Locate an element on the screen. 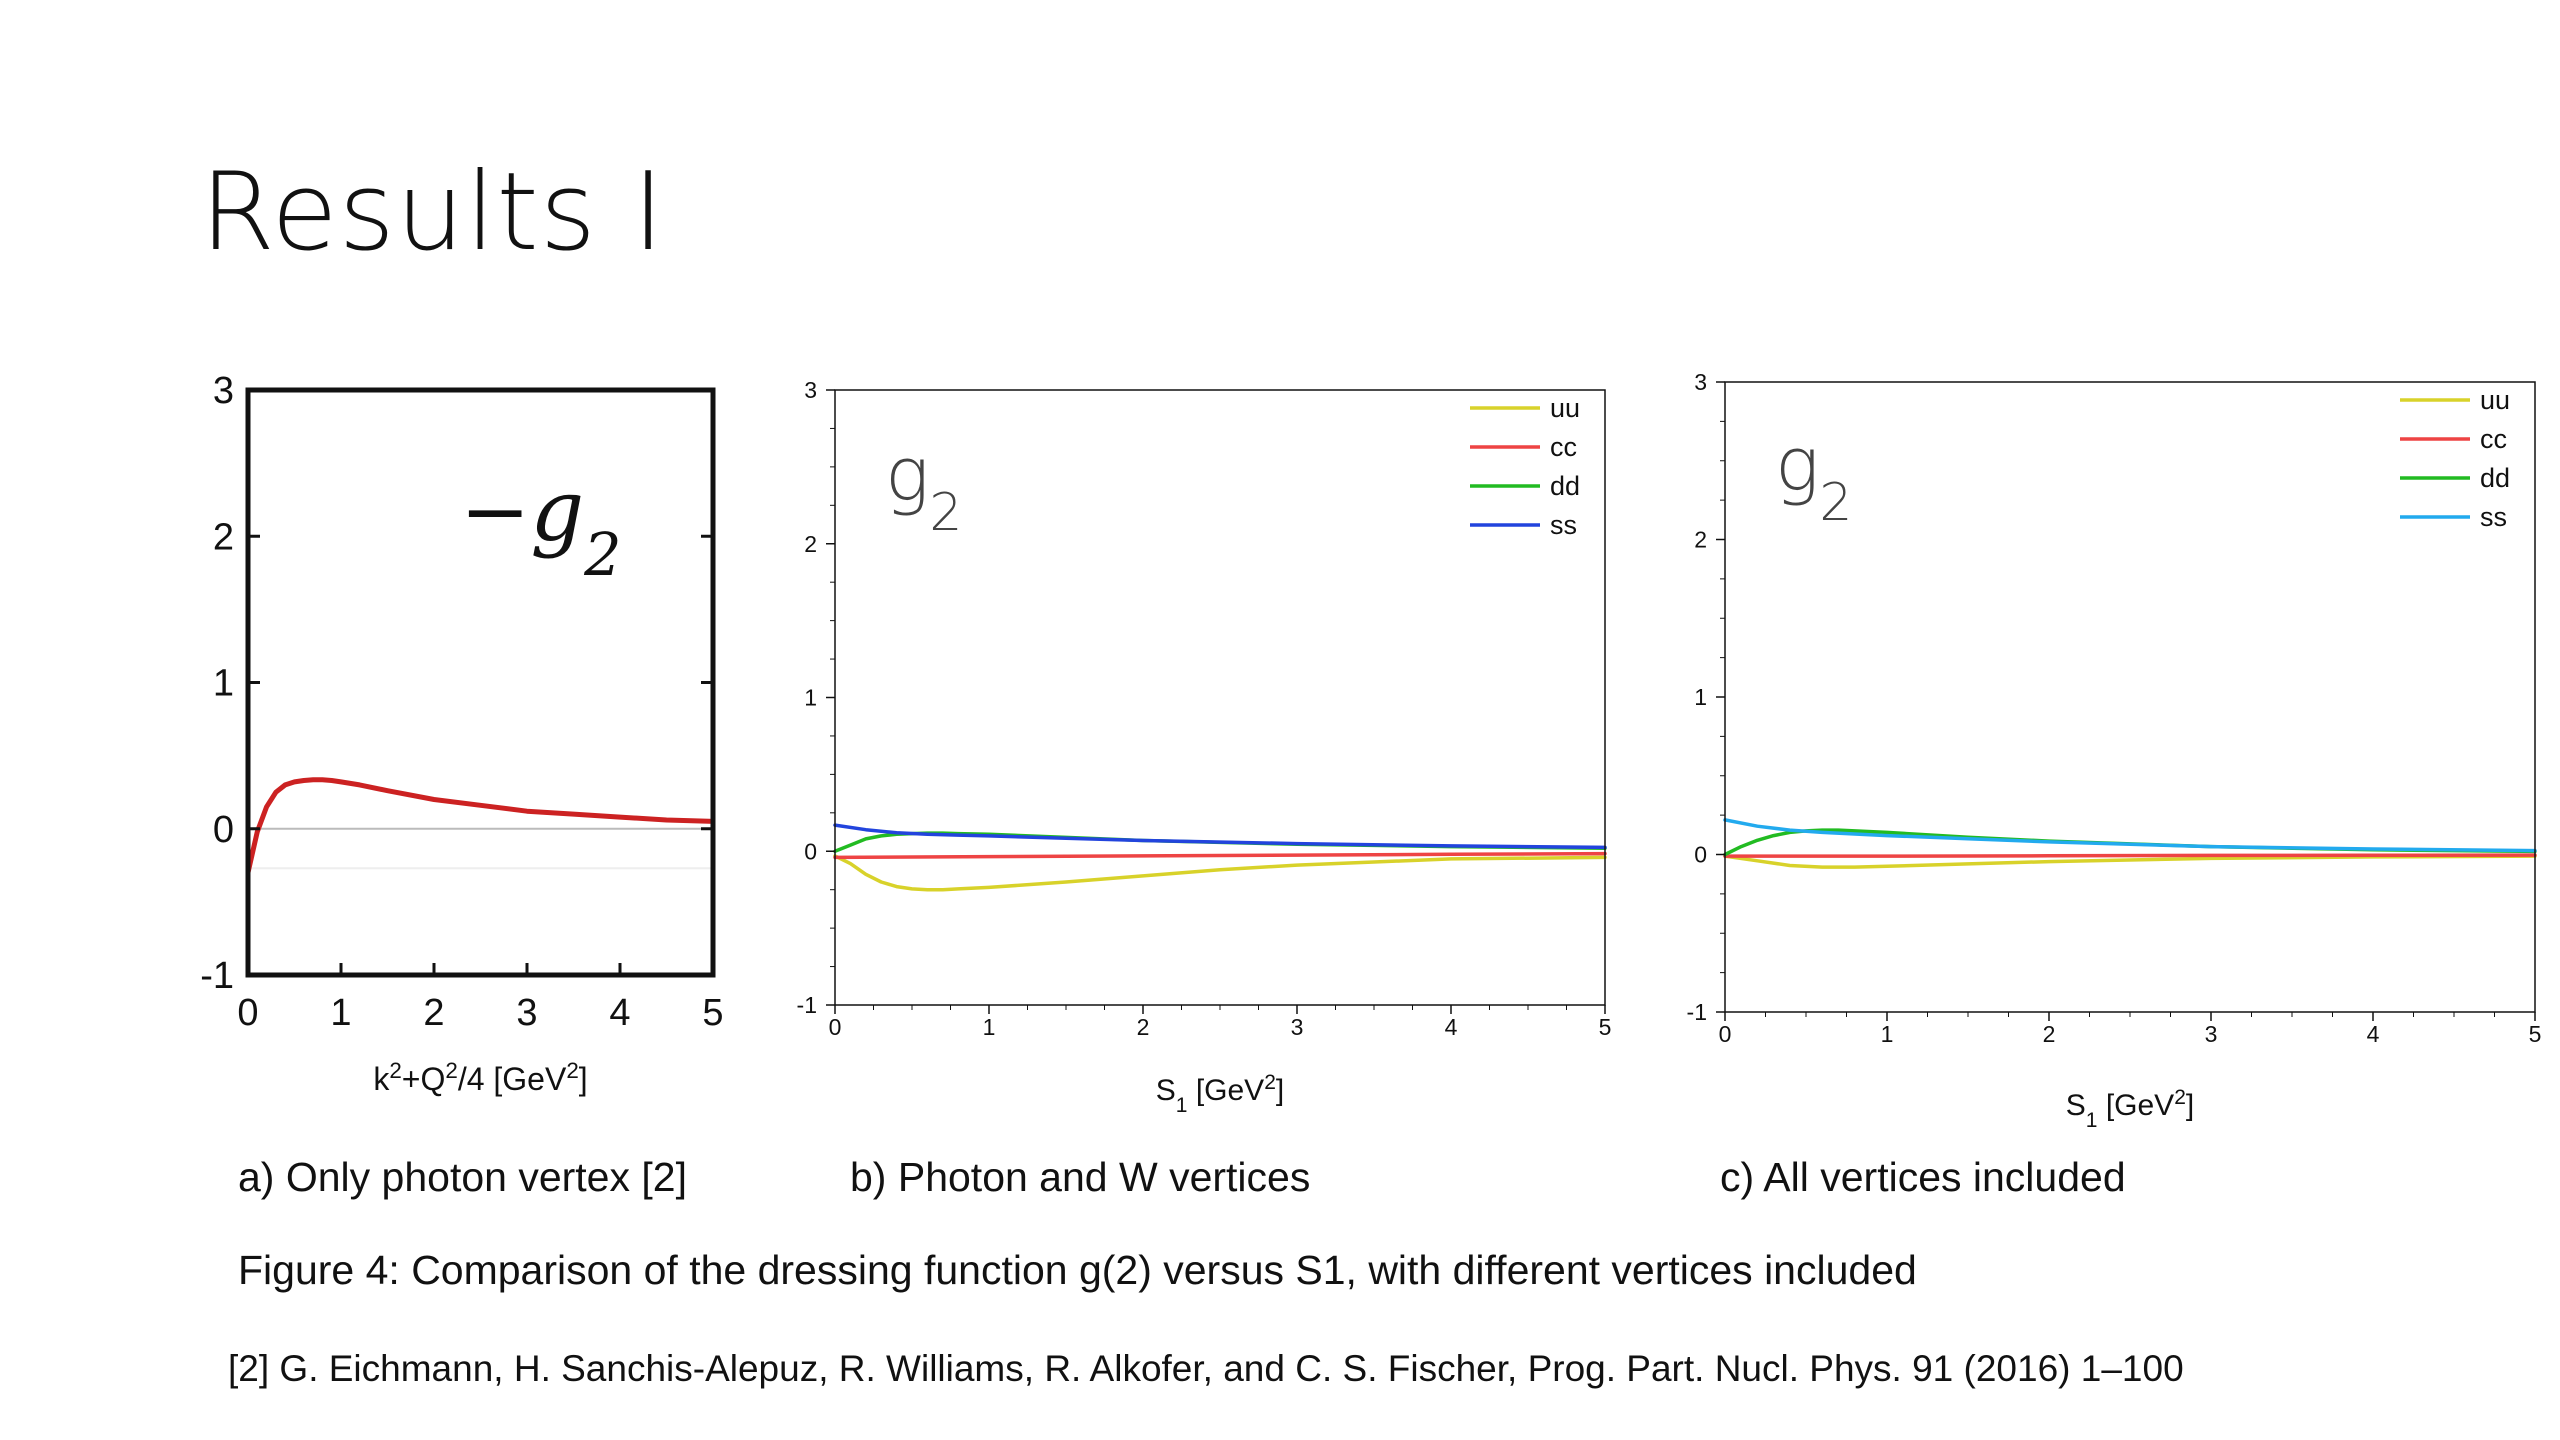 This screenshot has height=1440, width=2560. chart-b-legend-label-uu: uu is located at coordinates (1565, 408).